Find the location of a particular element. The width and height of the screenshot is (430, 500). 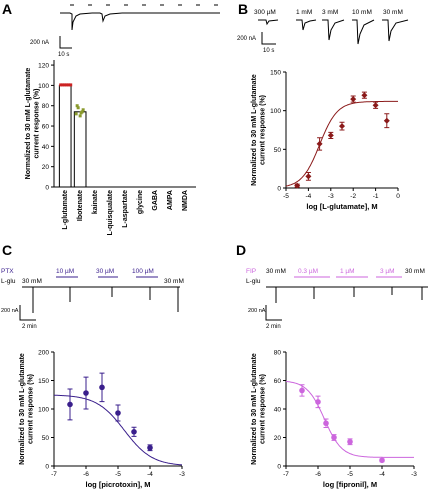

panel-d-glu-end: 30 mM is located at coordinates (415, 271).